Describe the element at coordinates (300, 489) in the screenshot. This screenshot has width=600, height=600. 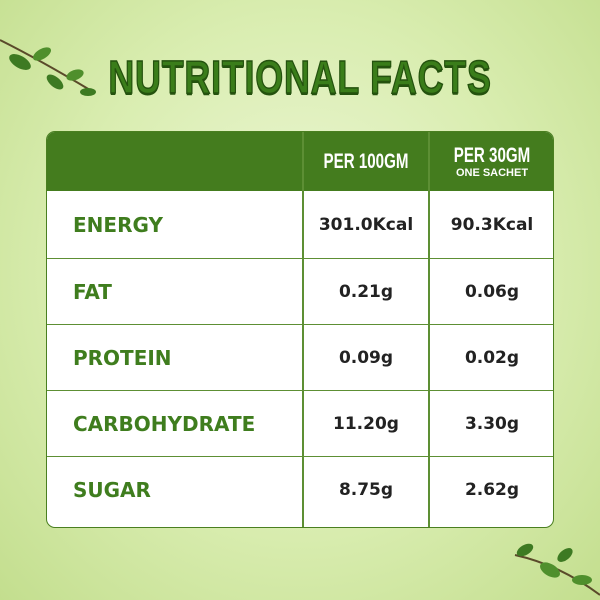
I see `table-row: SUGAR 8.75g 2.62g` at that location.